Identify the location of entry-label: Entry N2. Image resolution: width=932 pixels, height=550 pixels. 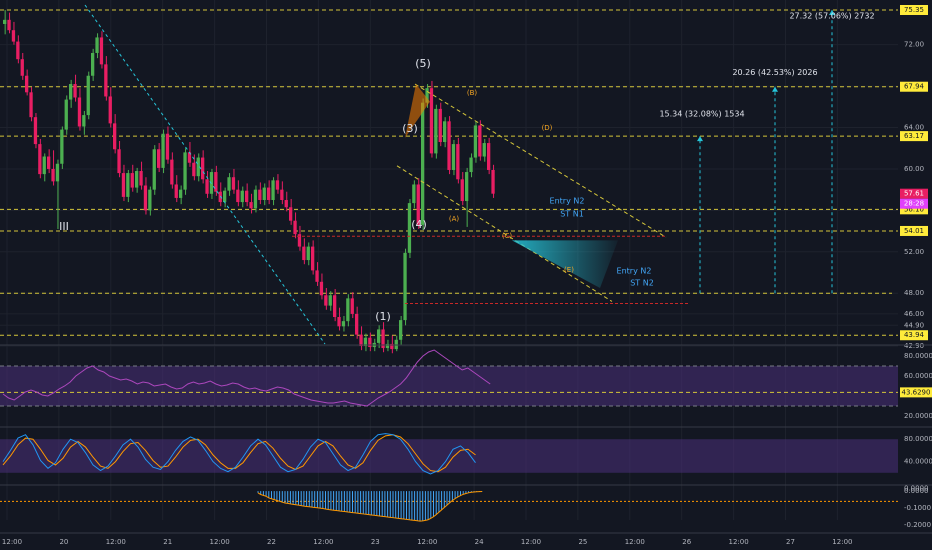
(634, 271).